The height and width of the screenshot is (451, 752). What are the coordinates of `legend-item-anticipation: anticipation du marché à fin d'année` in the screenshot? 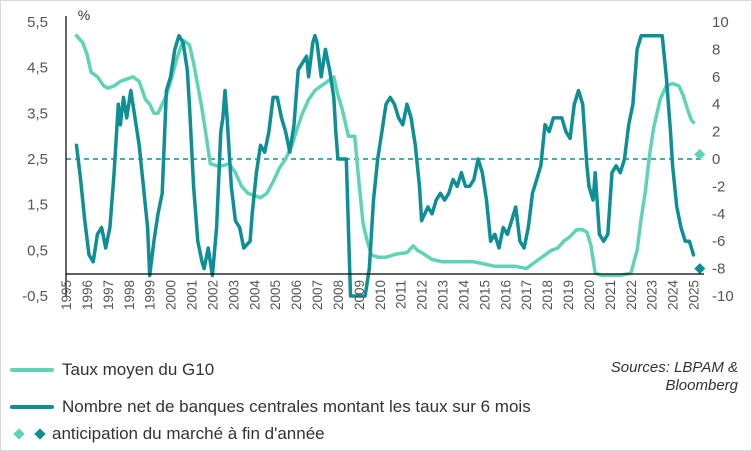 It's located at (167, 434).